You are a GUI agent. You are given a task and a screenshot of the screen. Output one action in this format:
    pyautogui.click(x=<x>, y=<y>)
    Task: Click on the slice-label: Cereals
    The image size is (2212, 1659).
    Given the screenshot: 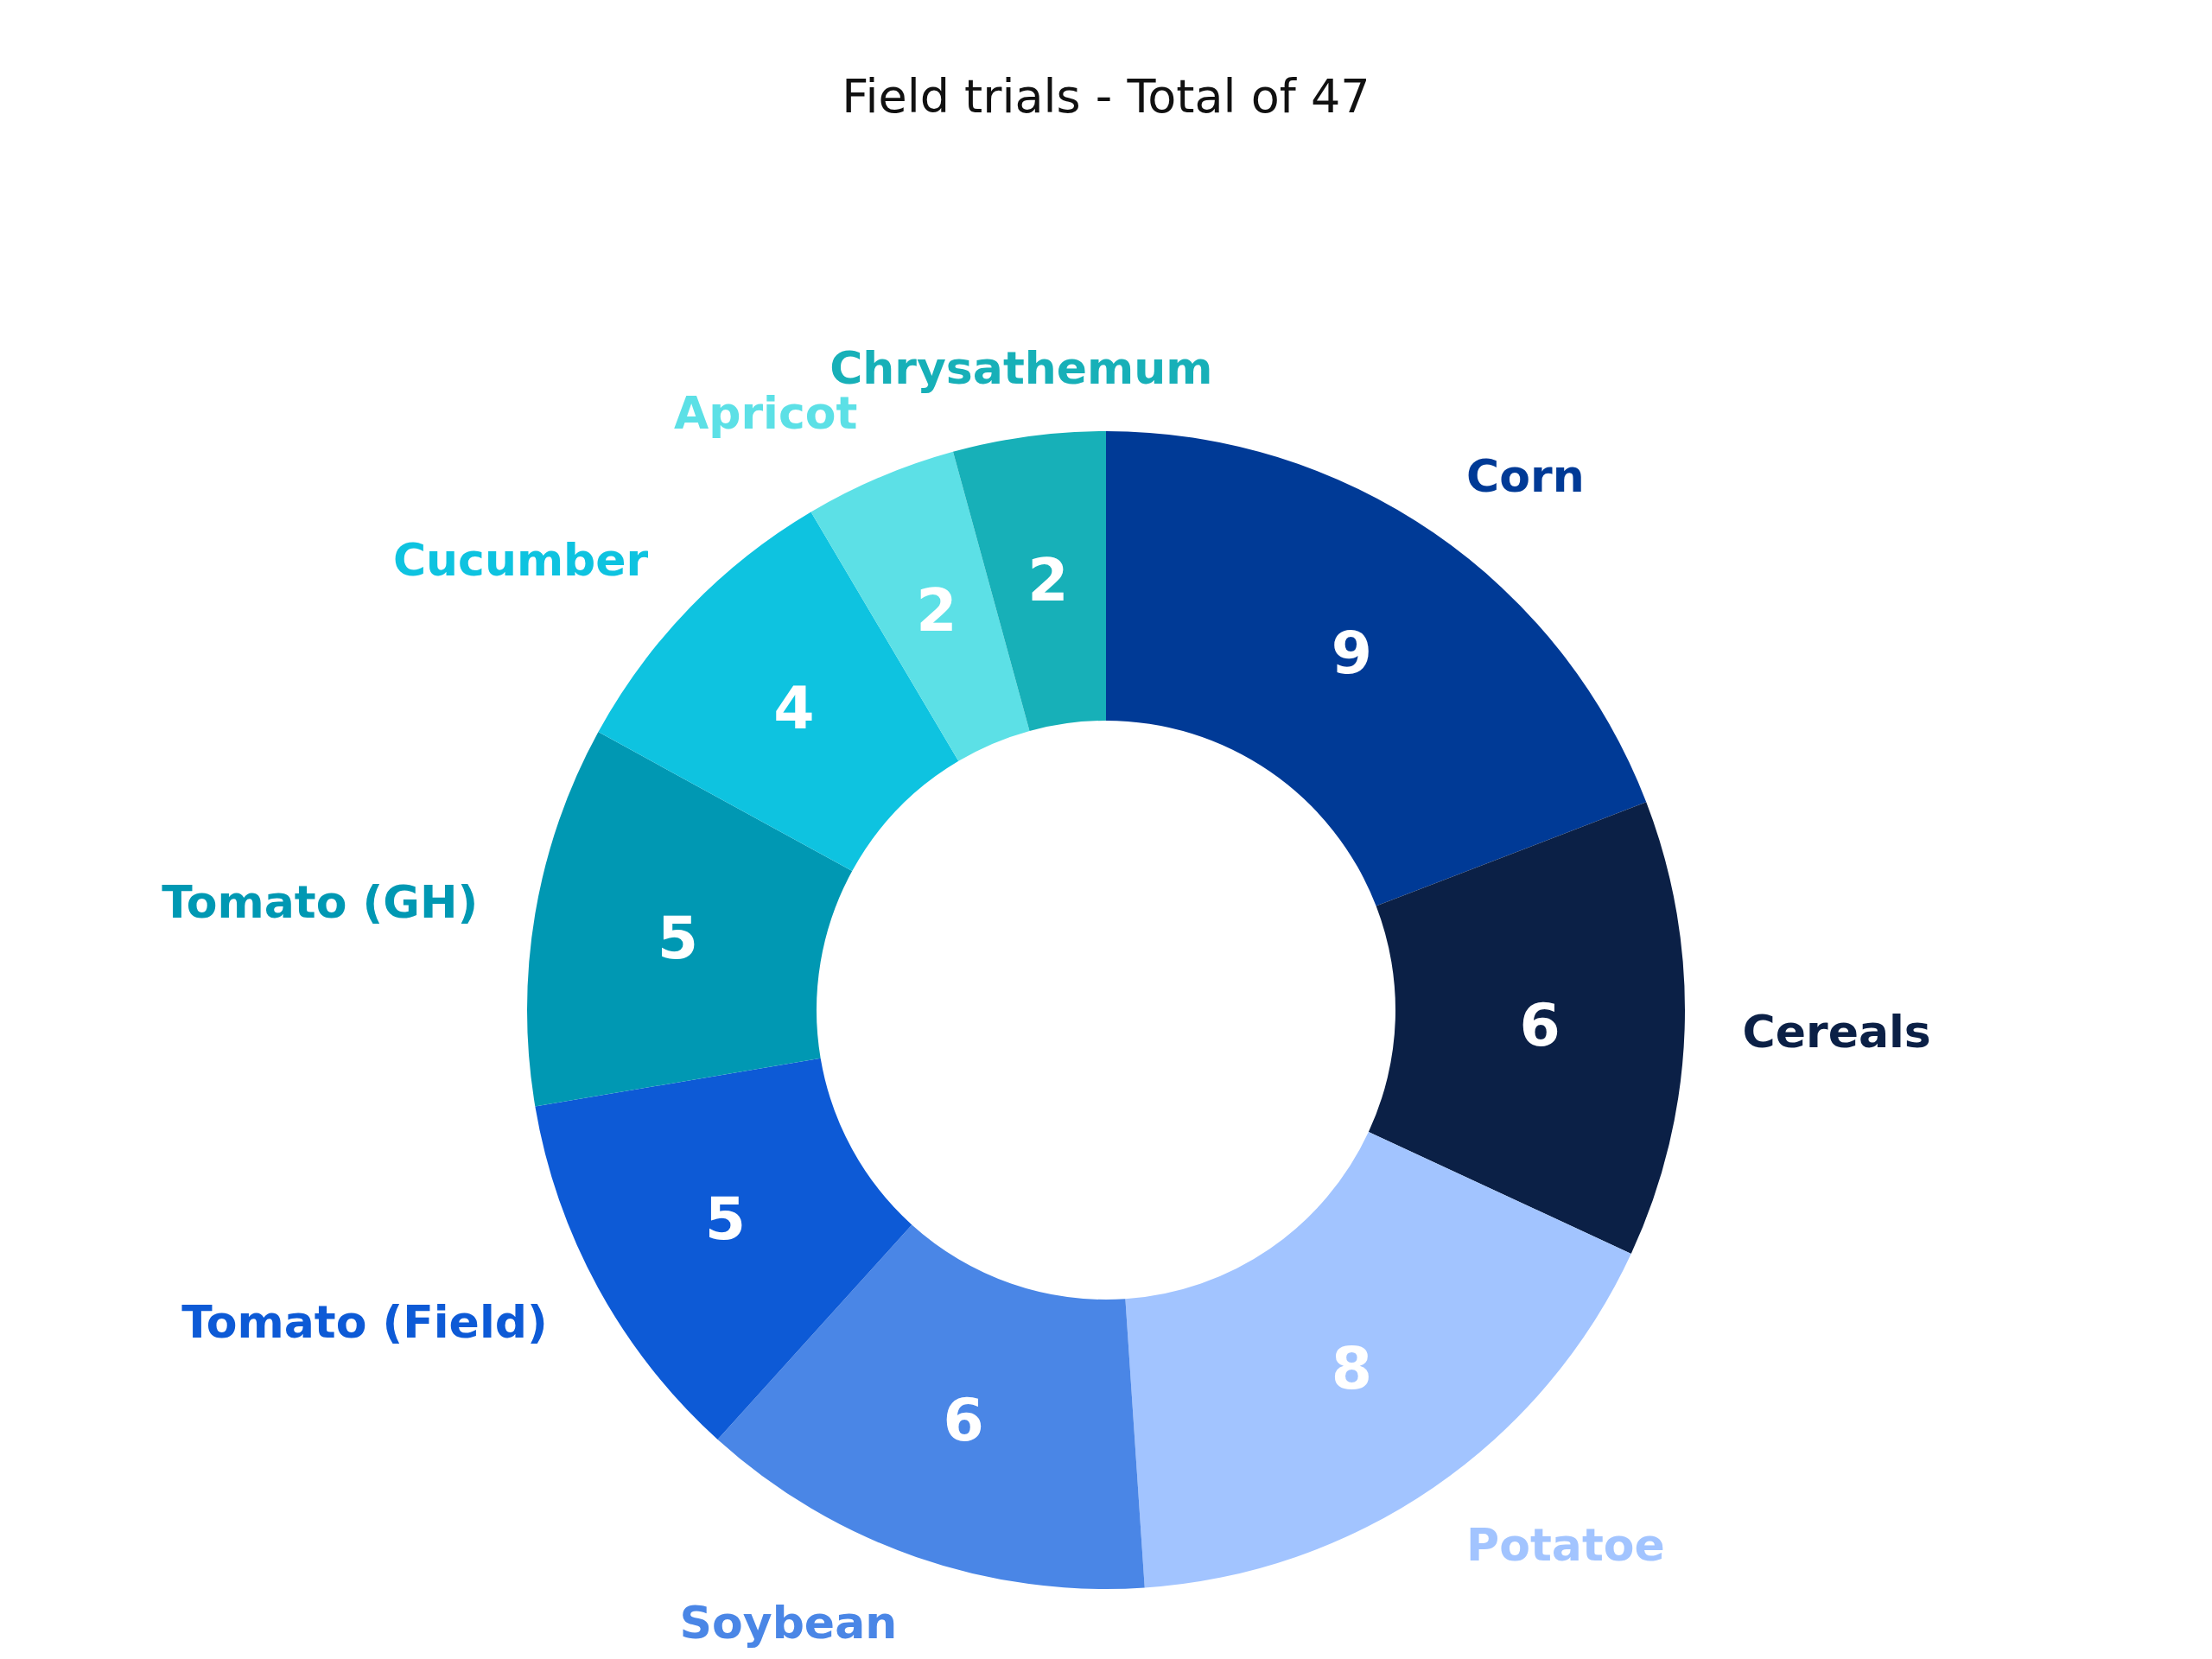 What is the action you would take?
    pyautogui.click(x=1836, y=1032)
    